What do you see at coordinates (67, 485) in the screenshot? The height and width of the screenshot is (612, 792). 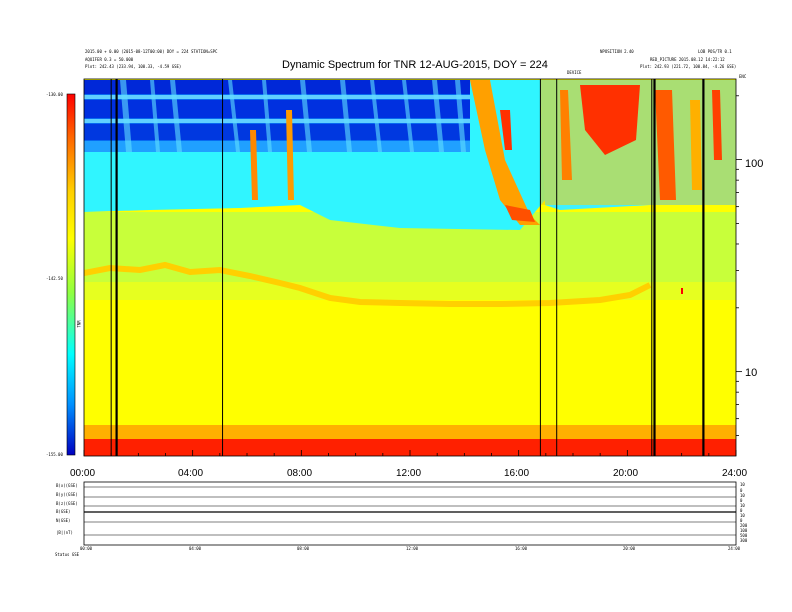 I see `lower-row-label-1: B(x)(GSE)` at bounding box center [67, 485].